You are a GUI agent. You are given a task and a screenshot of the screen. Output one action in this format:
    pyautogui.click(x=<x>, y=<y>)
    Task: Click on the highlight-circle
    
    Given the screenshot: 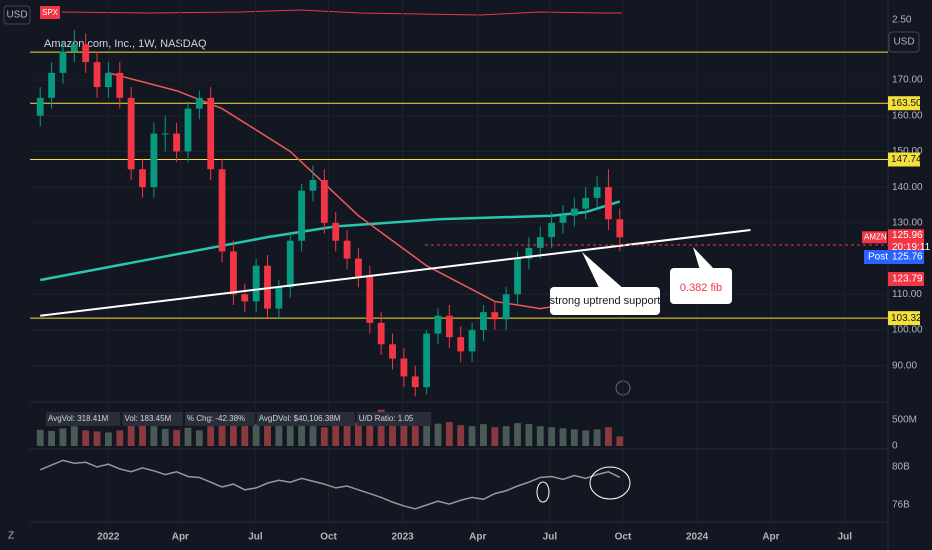 What is the action you would take?
    pyautogui.click(x=543, y=492)
    